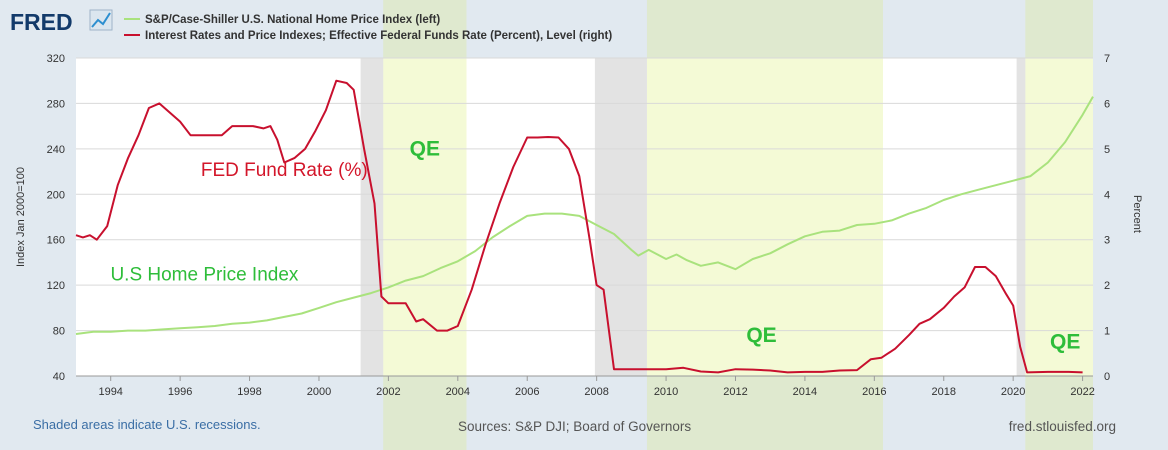 This screenshot has width=1168, height=450. I want to click on y-right-tick-label-4: 4, so click(1107, 195).